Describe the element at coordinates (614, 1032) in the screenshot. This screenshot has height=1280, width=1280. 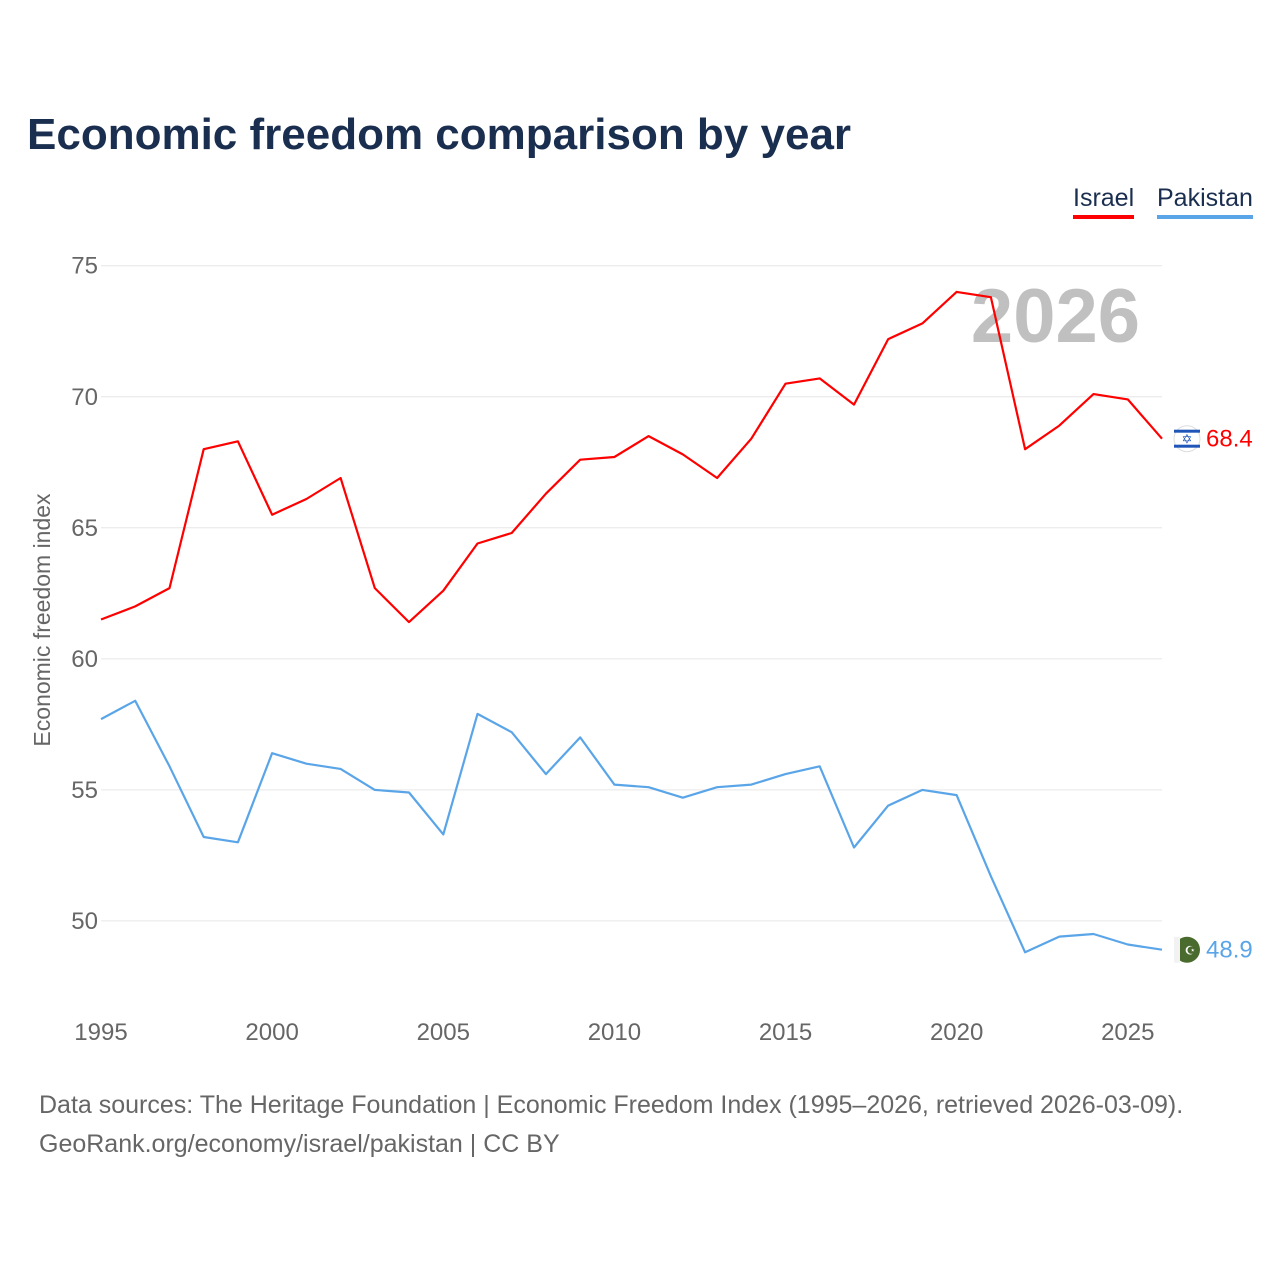
I see `x-tick-label: 2010` at that location.